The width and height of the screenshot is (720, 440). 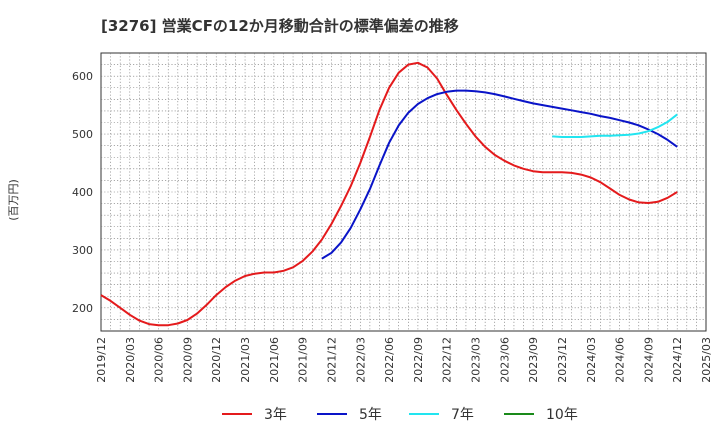 What do you see at coordinates (370, 415) in the screenshot?
I see `legend-label: 5年` at bounding box center [370, 415].